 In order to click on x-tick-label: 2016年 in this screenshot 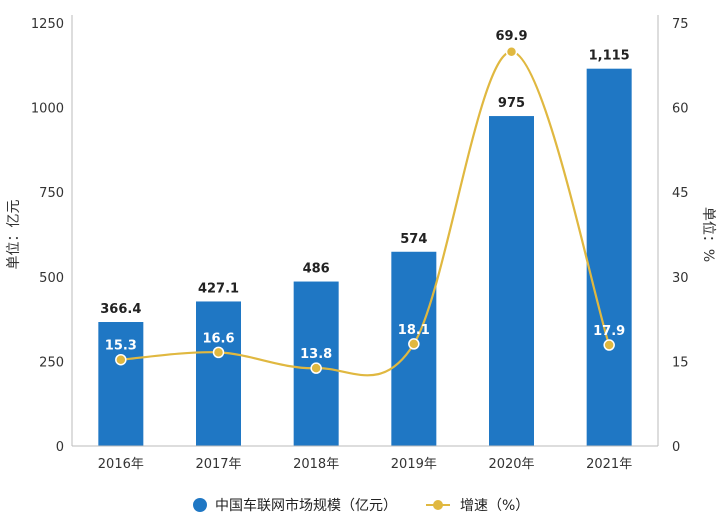, I will do `click(121, 464)`.